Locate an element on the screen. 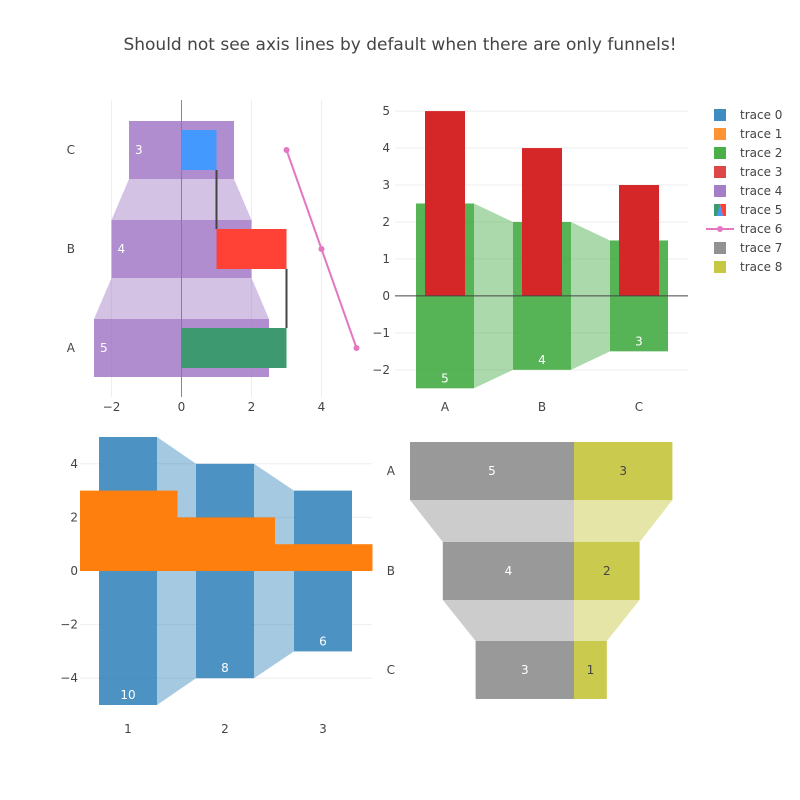 This screenshot has height=800, width=800. legend-item: trace 2 is located at coordinates (748, 153).